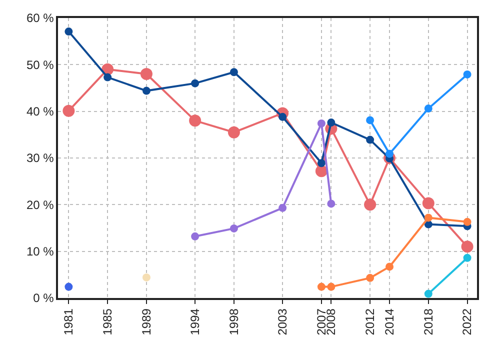  What do you see at coordinates (233, 322) in the screenshot?
I see `x-tick-label: 1998` at bounding box center [233, 322].